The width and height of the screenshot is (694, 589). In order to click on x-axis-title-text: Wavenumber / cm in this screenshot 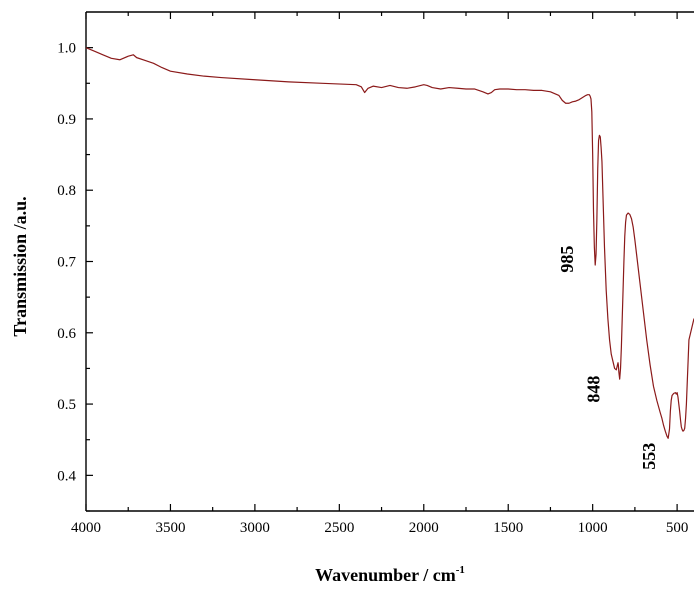, I will do `click(385, 575)`.